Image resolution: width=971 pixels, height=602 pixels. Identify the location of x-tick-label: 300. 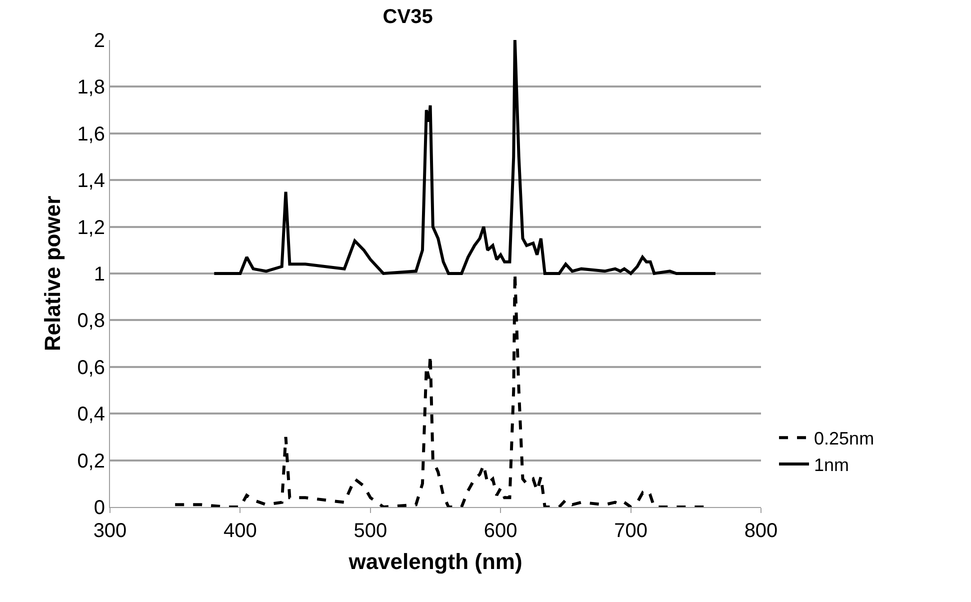
(110, 531).